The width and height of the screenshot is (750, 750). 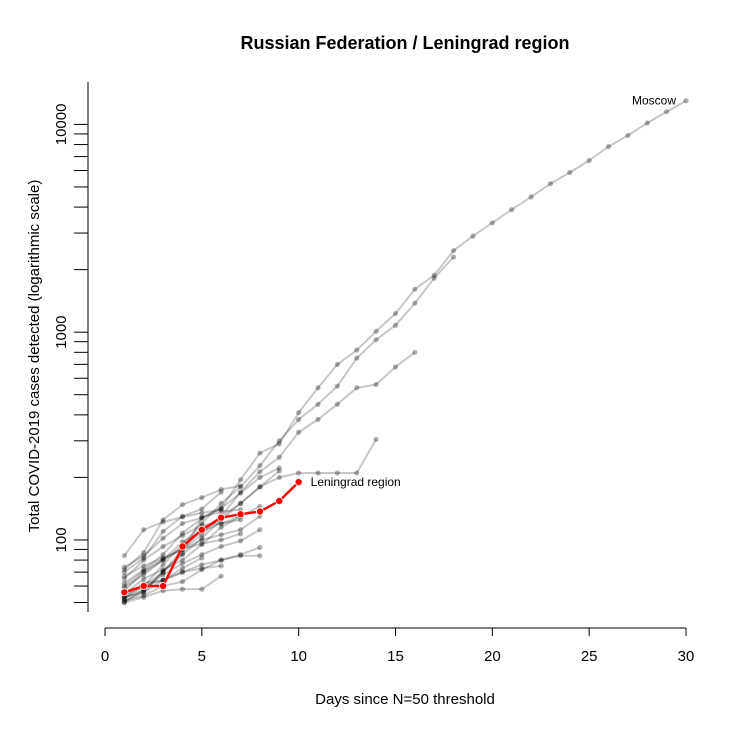 I want to click on series, so click(x=201, y=525).